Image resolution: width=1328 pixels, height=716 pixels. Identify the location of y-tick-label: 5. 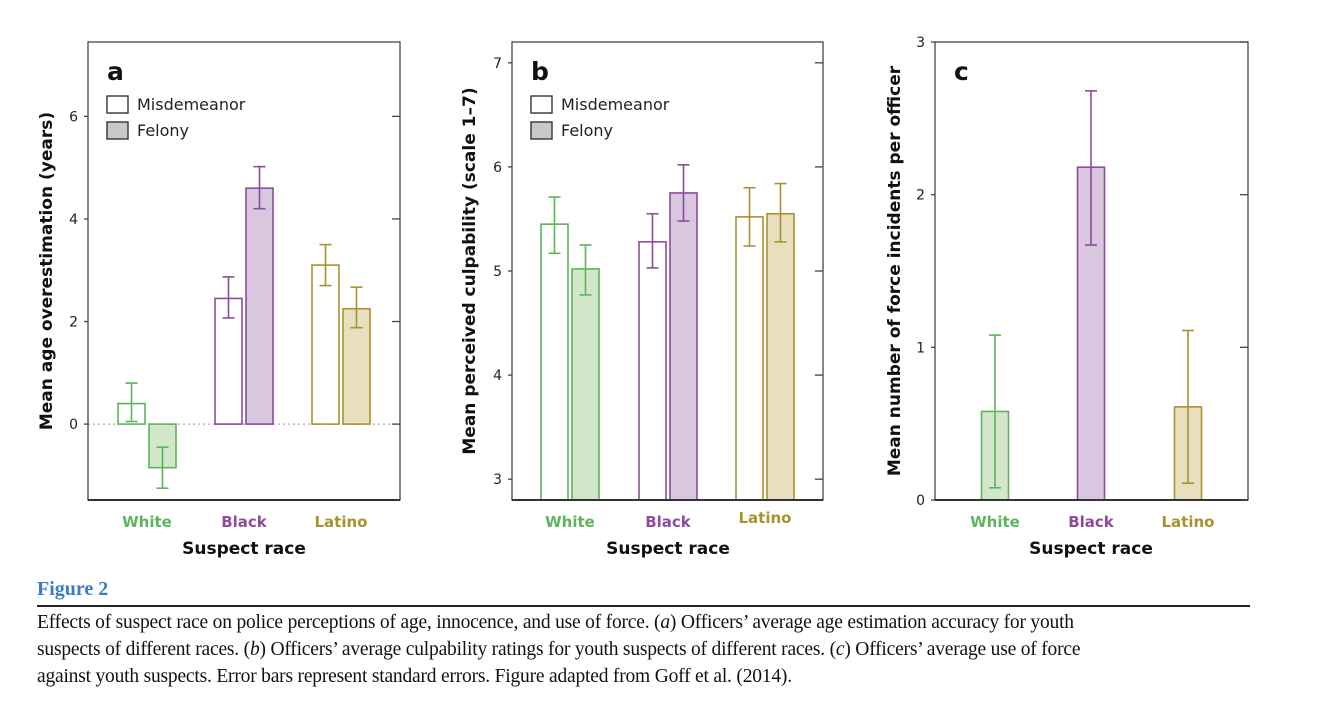
(497, 272).